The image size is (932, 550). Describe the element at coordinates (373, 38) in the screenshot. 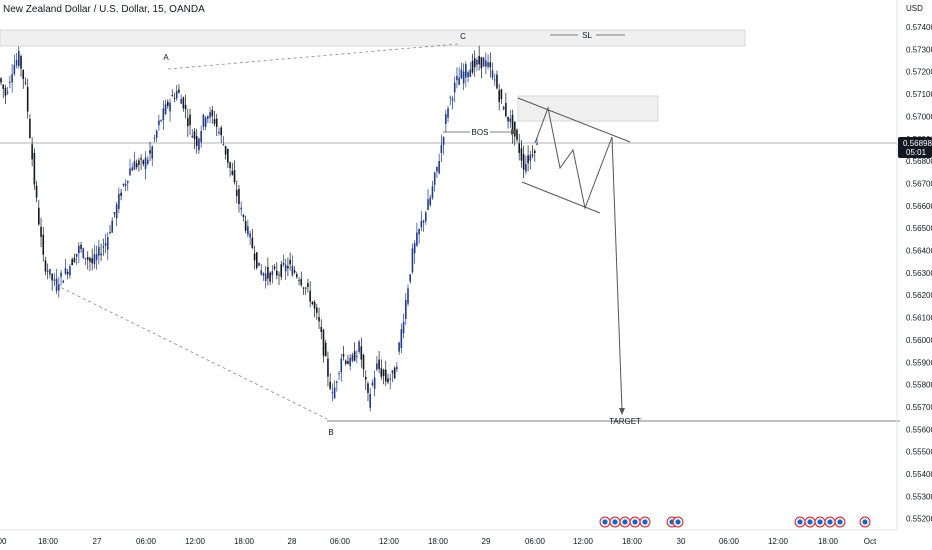

I see `sl-supply-zone` at that location.